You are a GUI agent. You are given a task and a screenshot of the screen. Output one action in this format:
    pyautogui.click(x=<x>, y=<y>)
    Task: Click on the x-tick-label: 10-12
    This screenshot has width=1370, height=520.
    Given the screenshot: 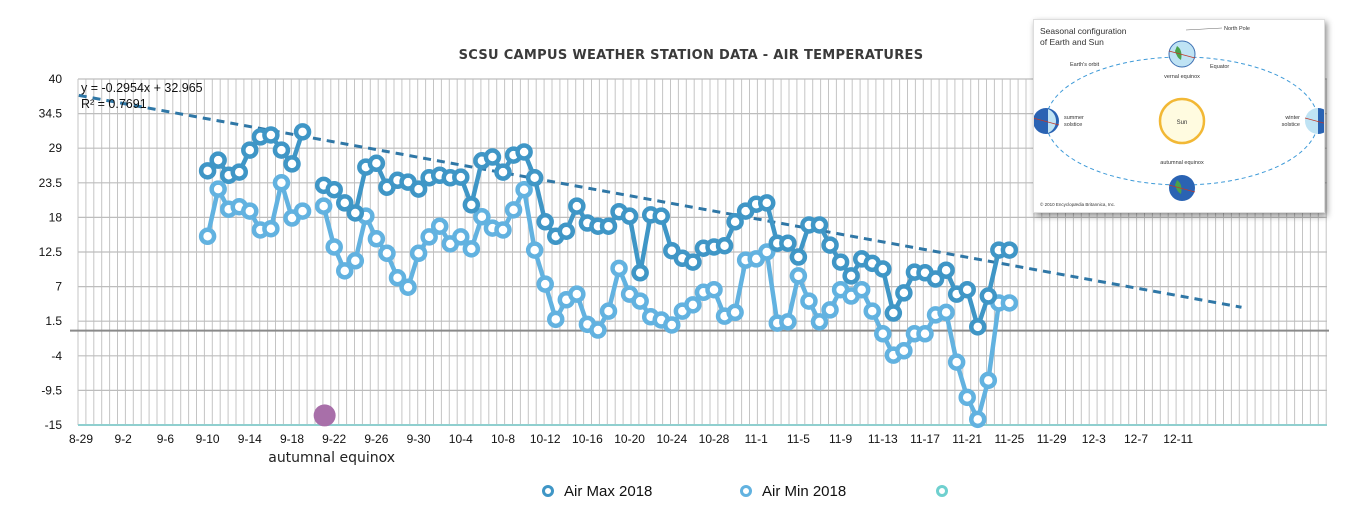 What is the action you would take?
    pyautogui.click(x=545, y=439)
    